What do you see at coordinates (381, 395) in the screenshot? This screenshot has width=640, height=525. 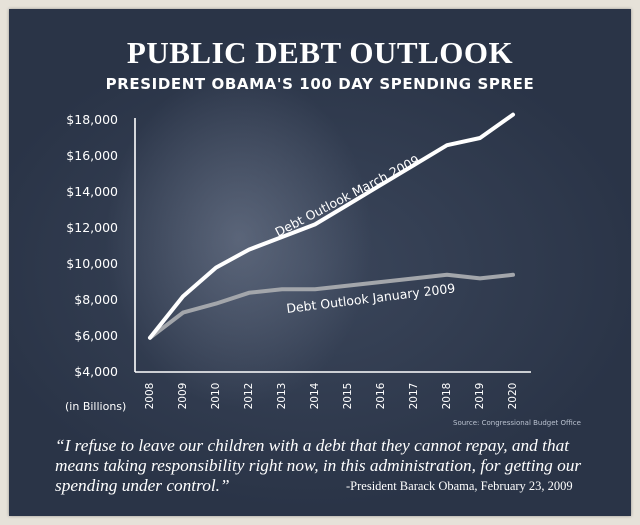 I see `x-tick-label: 2016` at bounding box center [381, 395].